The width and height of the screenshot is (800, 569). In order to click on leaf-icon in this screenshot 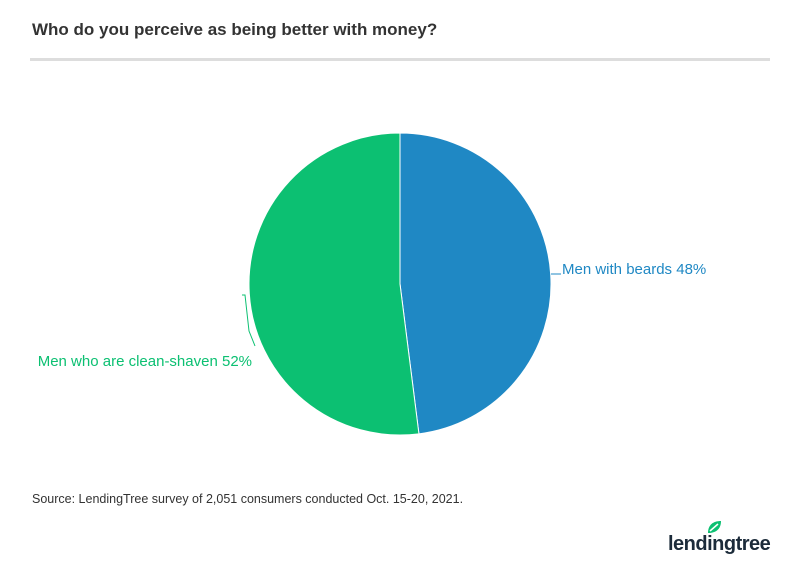, I will do `click(714, 527)`.